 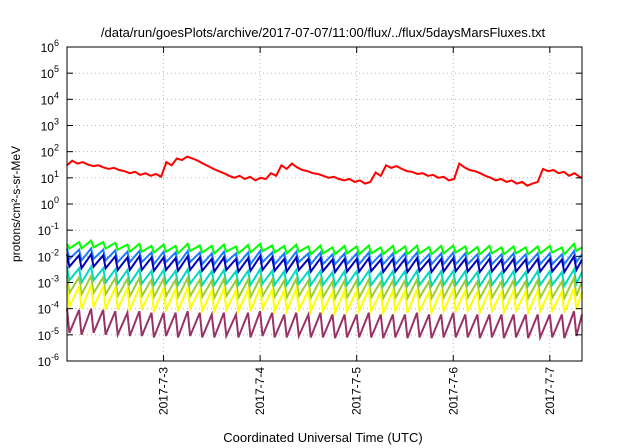 I want to click on y-tick-label: 10³, so click(x=50, y=125).